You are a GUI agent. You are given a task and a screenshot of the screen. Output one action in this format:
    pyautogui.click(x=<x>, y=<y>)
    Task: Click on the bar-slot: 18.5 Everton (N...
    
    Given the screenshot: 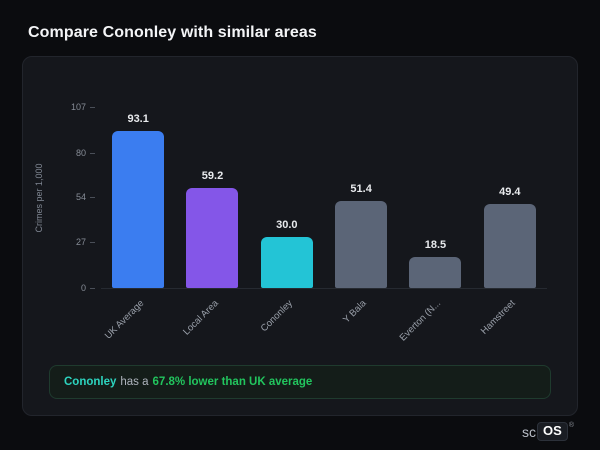 What is the action you would take?
    pyautogui.click(x=435, y=225)
    